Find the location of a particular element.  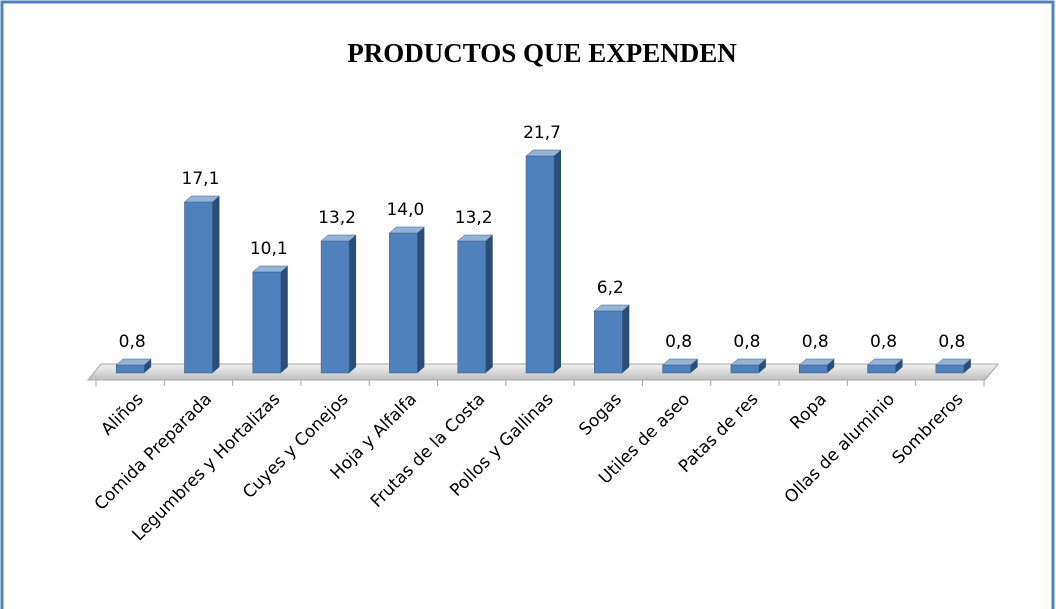

x-tick-label: Sogas is located at coordinates (600, 414).